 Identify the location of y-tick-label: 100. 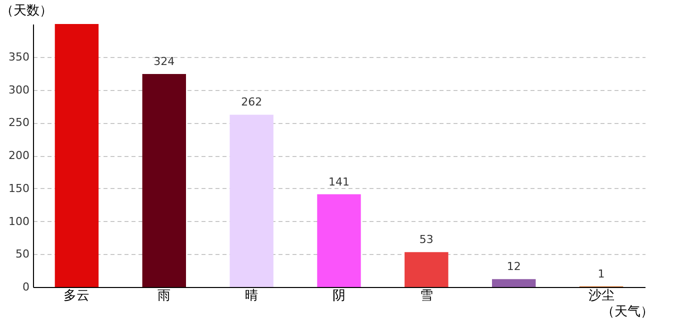
(19, 221).